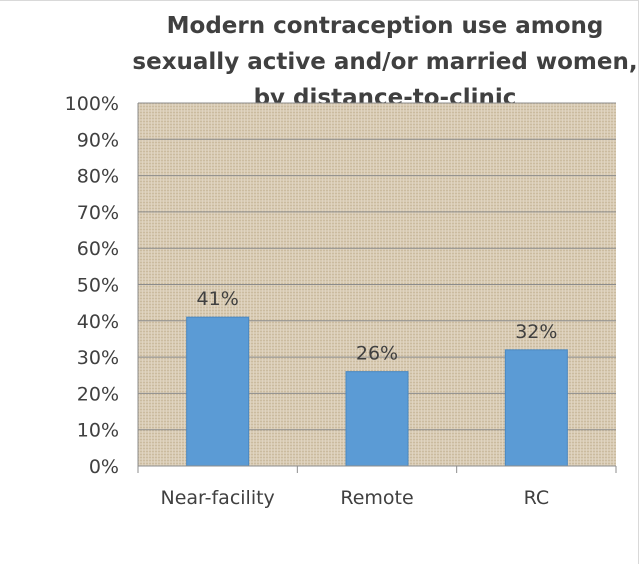 The image size is (640, 565). Describe the element at coordinates (537, 498) in the screenshot. I see `x-tick-label: RC` at that location.